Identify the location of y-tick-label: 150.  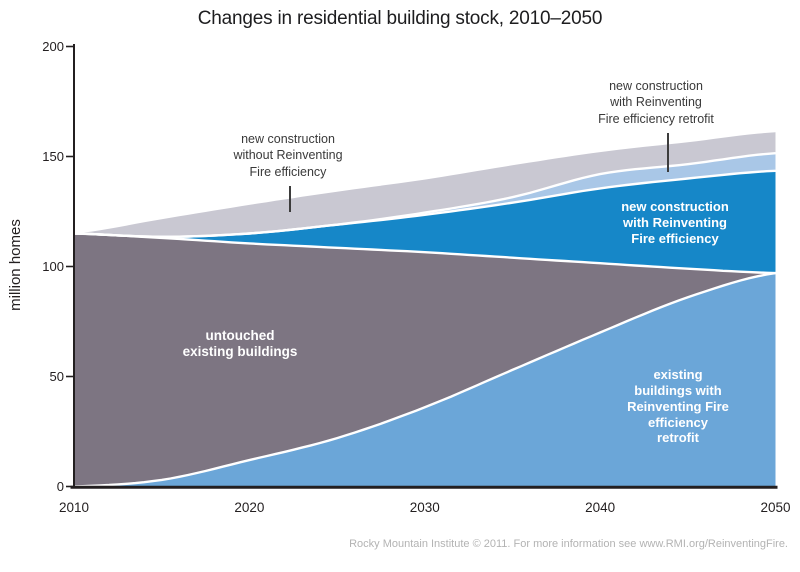
(53, 156).